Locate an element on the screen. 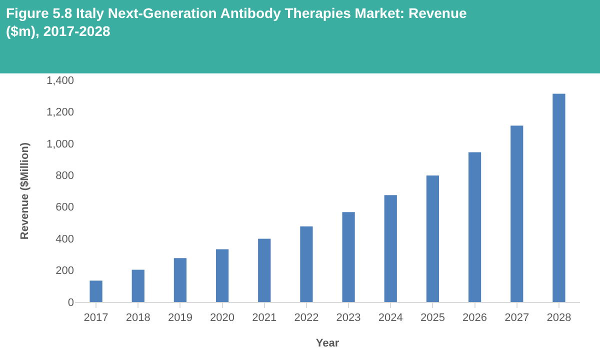 The height and width of the screenshot is (359, 600). x-tick-label: 2027 is located at coordinates (517, 318).